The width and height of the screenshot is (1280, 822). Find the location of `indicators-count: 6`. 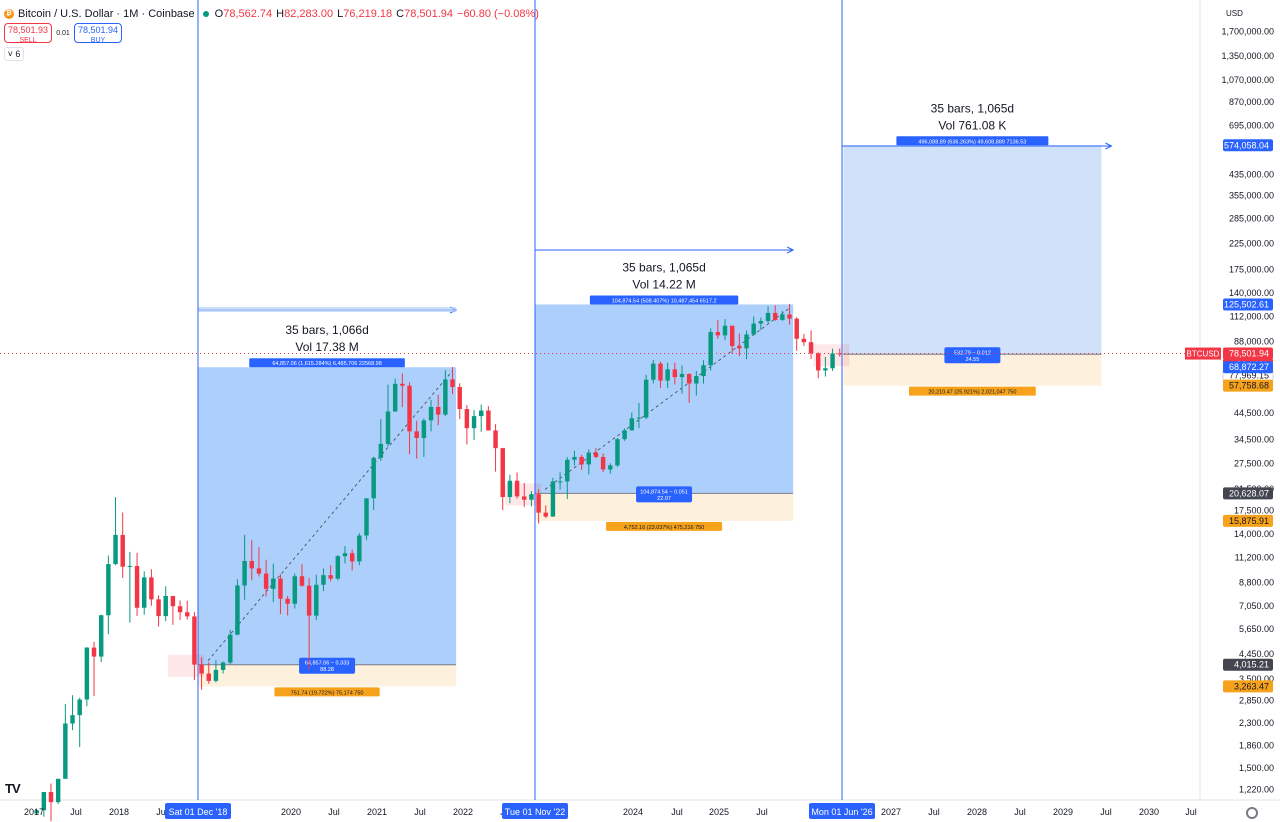

indicators-count: 6 is located at coordinates (18, 54).